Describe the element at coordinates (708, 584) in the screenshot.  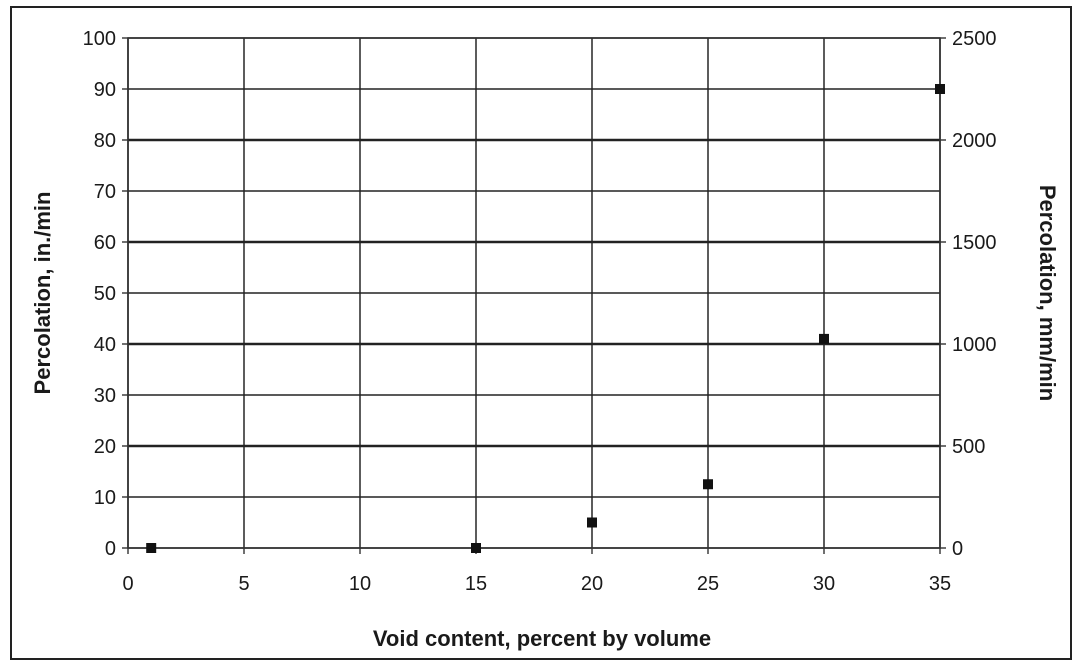
I see `x-tick-label: 25` at that location.